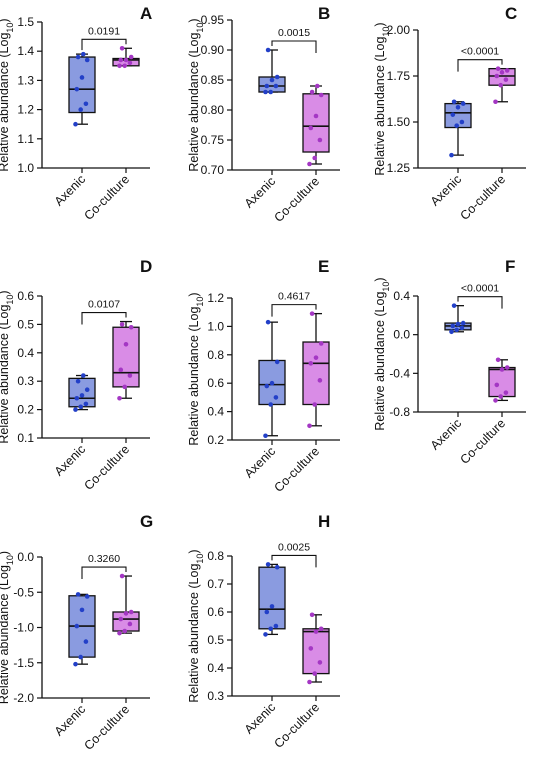 This screenshot has width=550, height=757. I want to click on y-tick-label: 0.2, so click(25, 410).